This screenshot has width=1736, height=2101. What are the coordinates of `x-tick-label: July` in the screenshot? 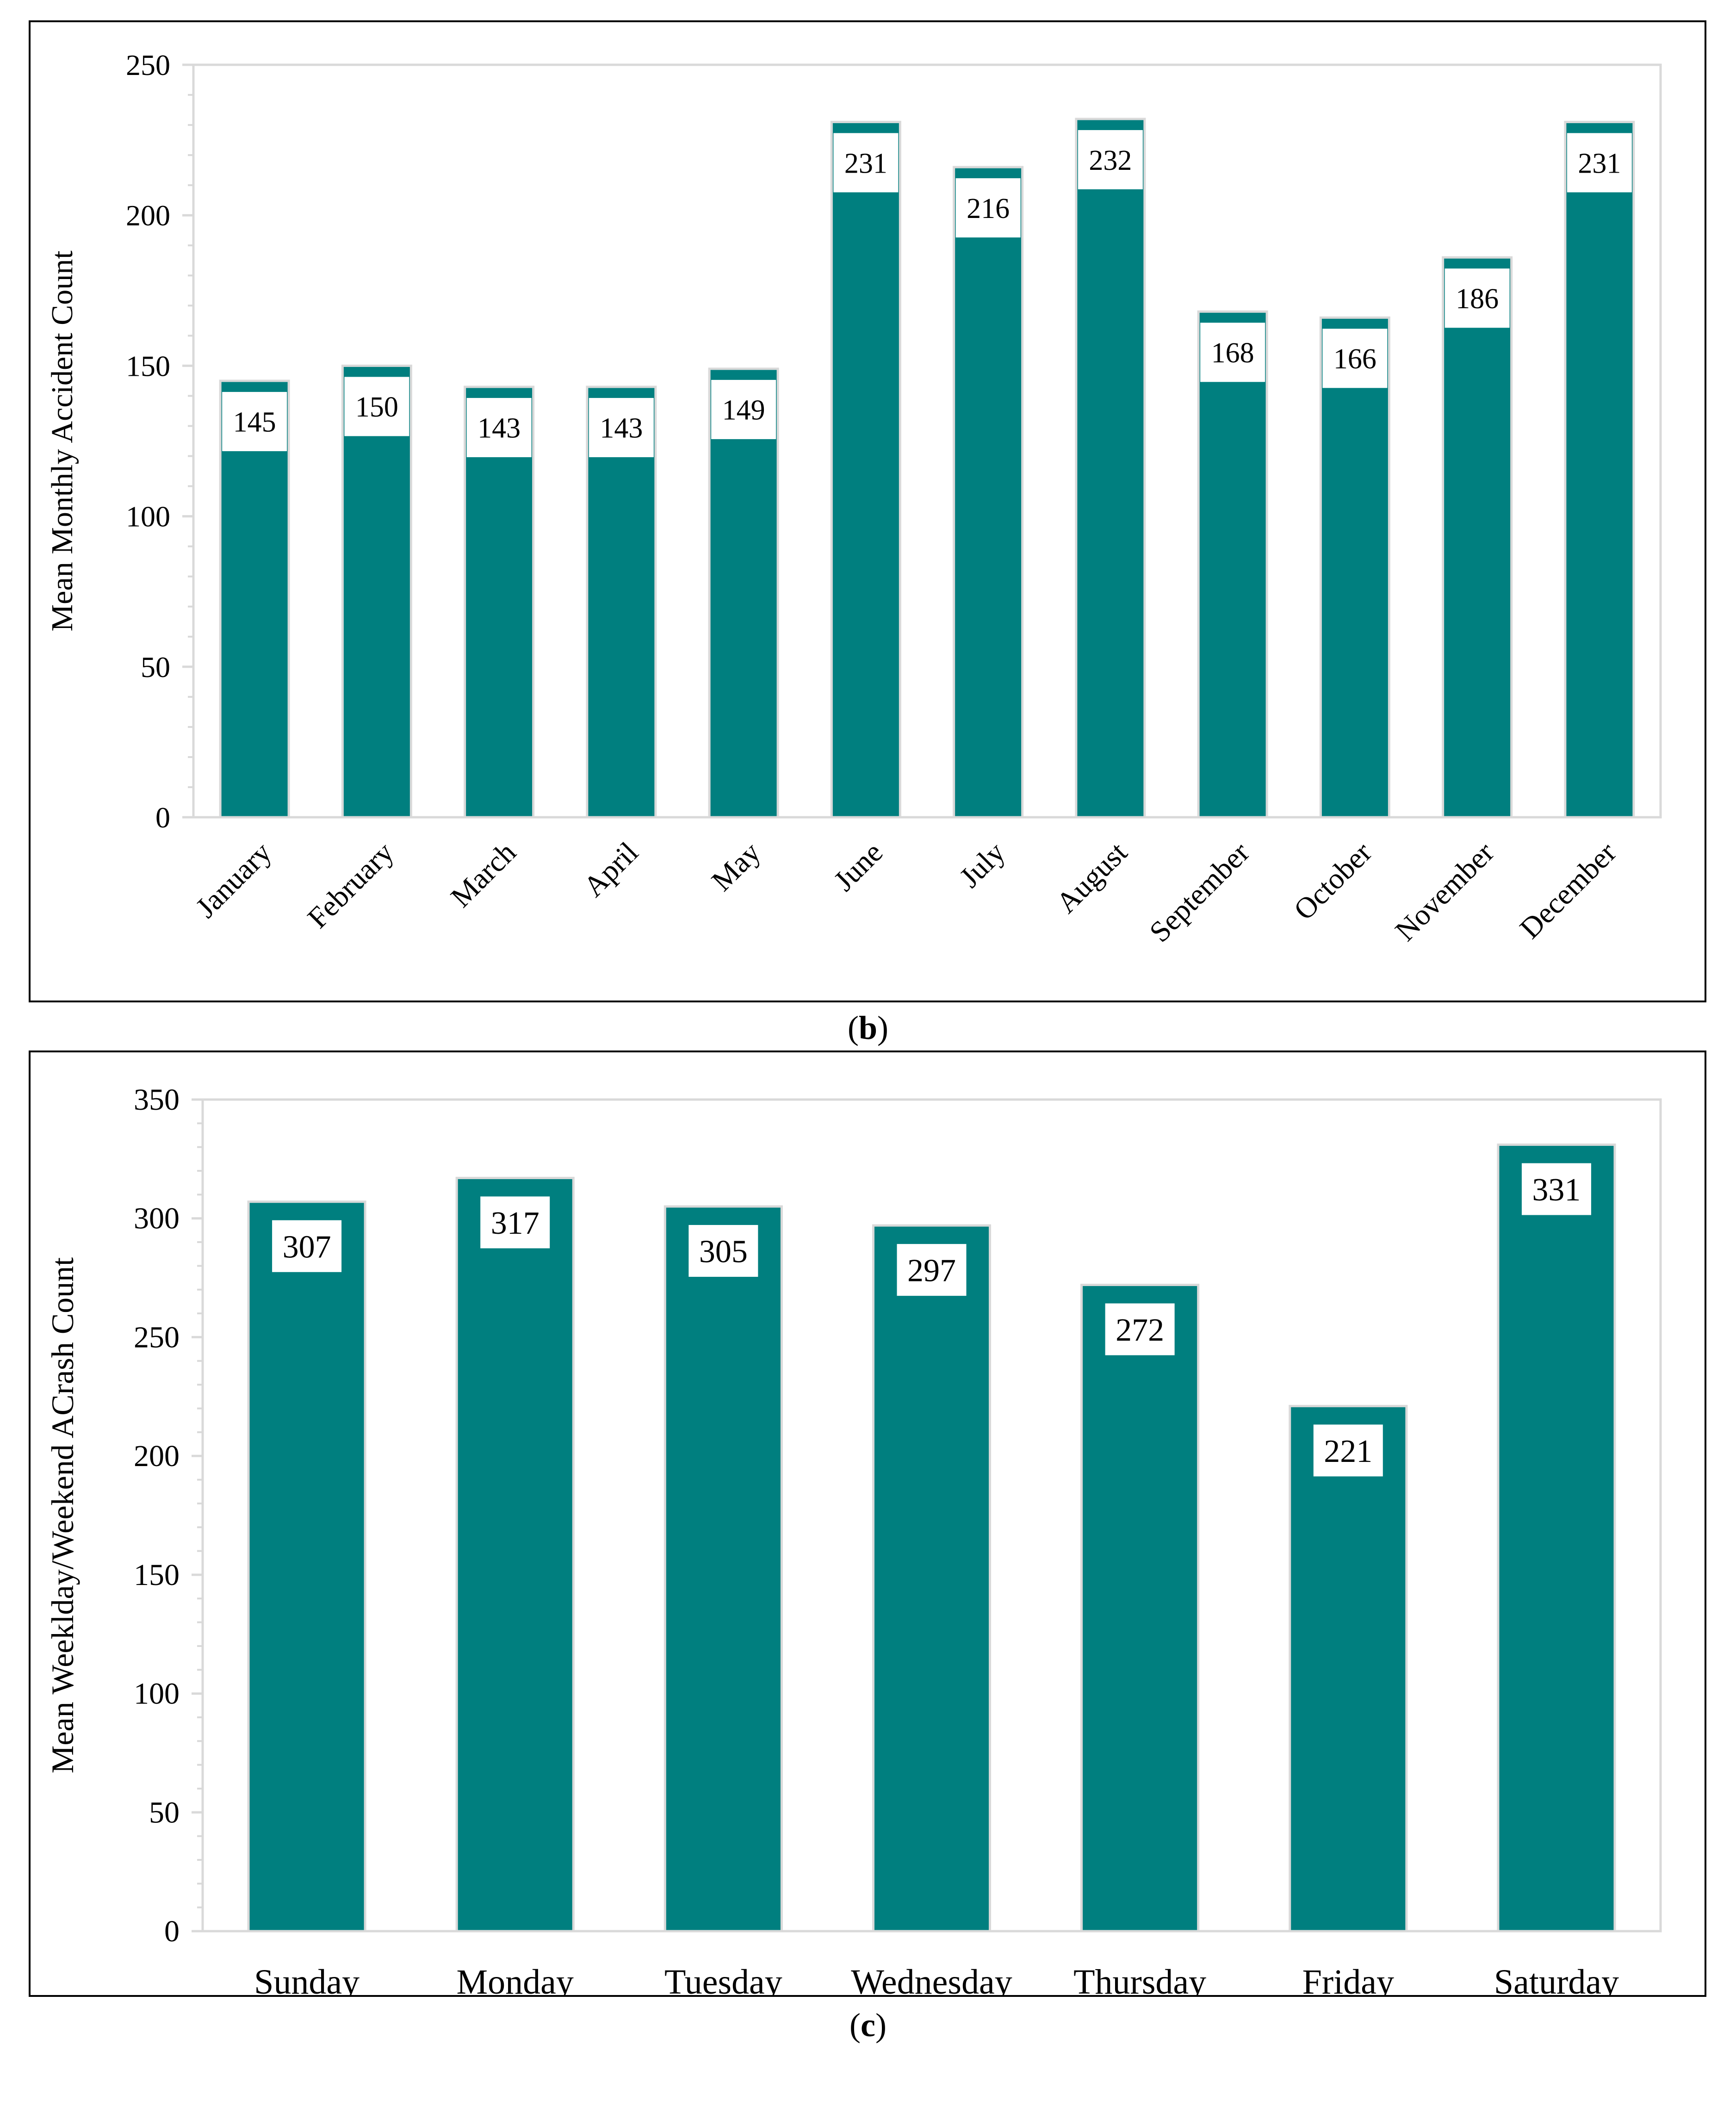 It's located at (982, 865).